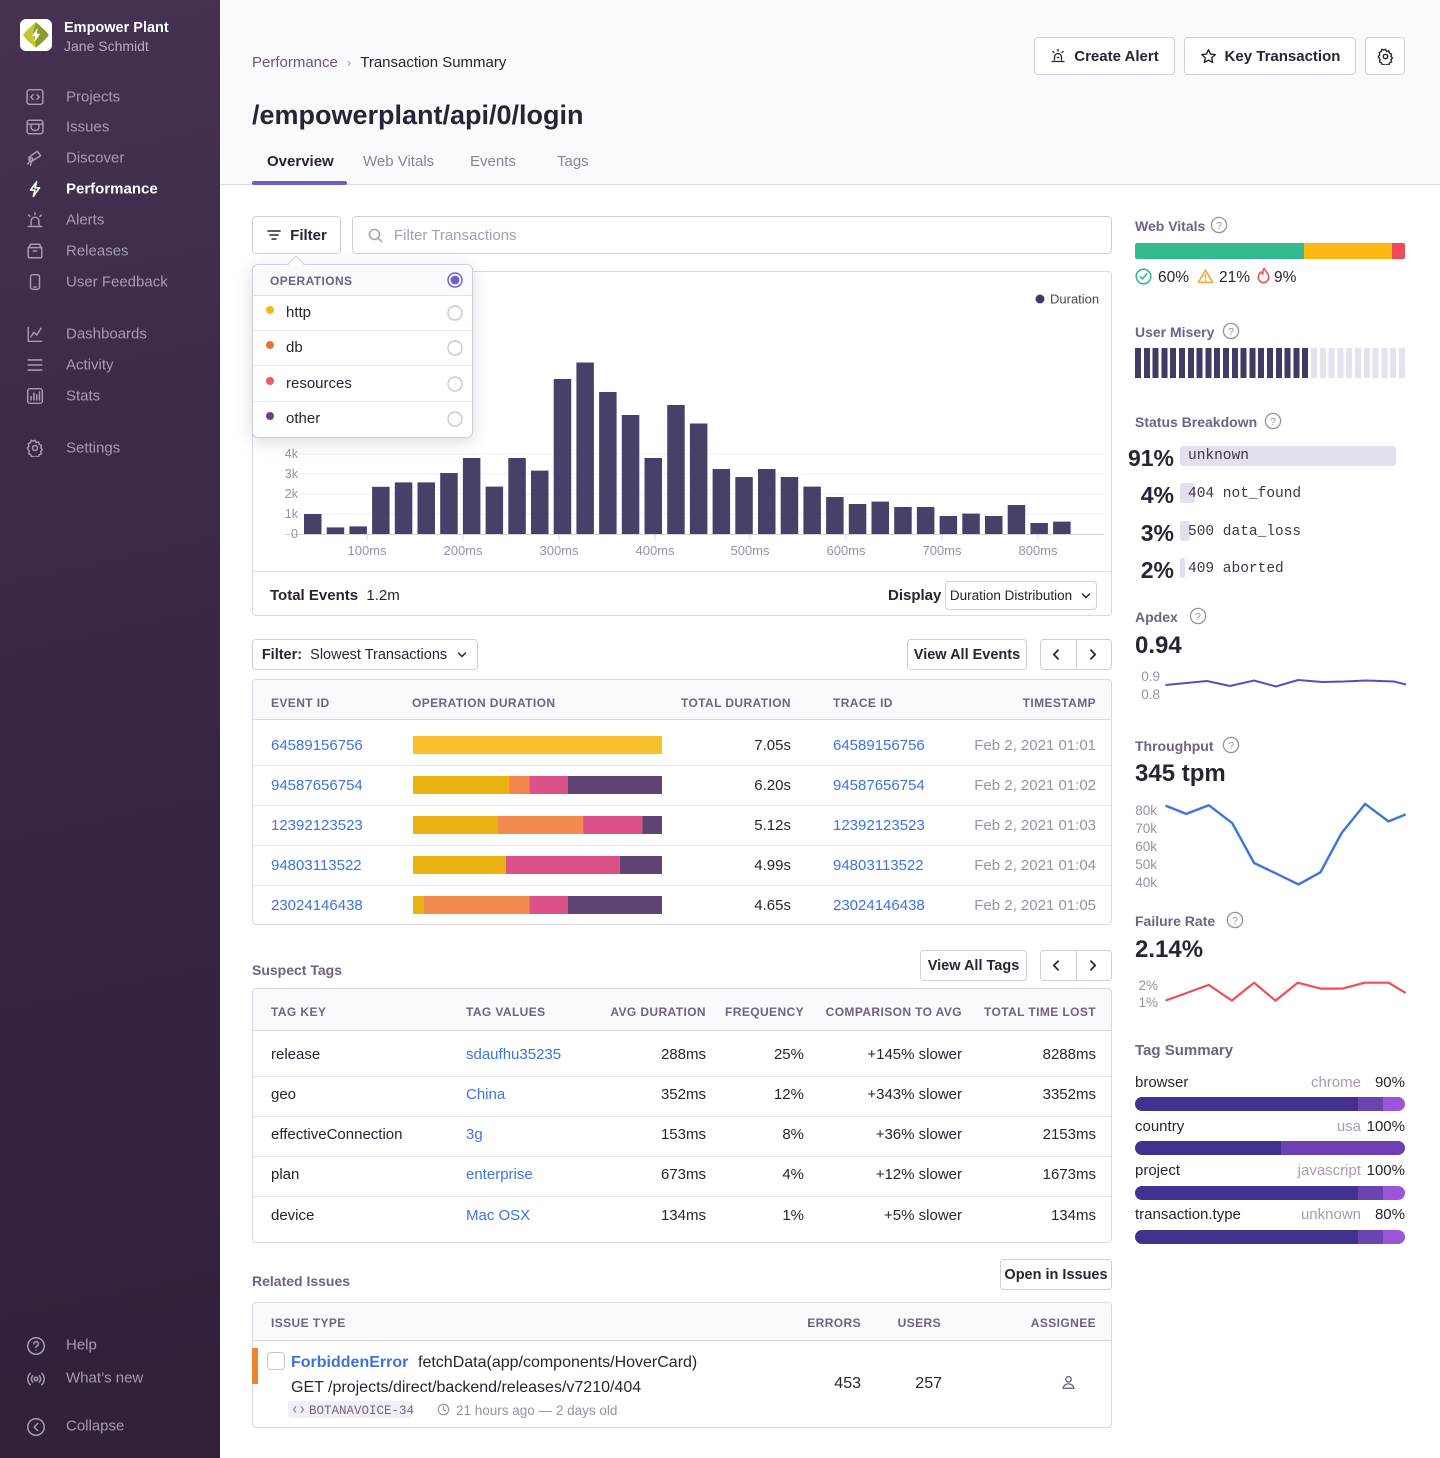  I want to click on svg-text: 700ms, so click(942, 550).